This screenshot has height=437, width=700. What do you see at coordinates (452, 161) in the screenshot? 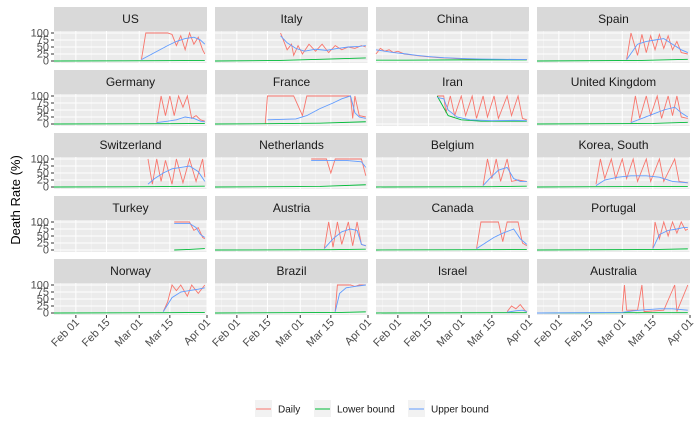
I see `panel: Belgium` at bounding box center [452, 161].